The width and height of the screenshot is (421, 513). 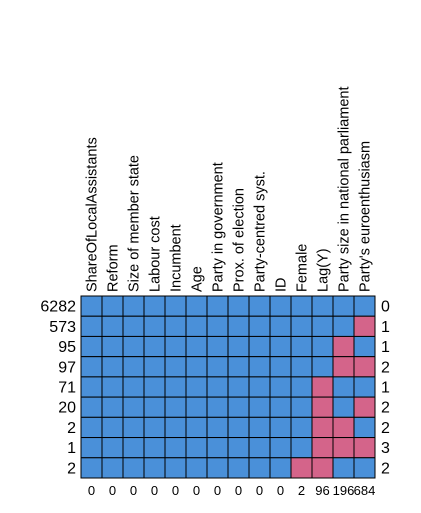 I want to click on row-count-label: 6282, so click(x=58, y=307).